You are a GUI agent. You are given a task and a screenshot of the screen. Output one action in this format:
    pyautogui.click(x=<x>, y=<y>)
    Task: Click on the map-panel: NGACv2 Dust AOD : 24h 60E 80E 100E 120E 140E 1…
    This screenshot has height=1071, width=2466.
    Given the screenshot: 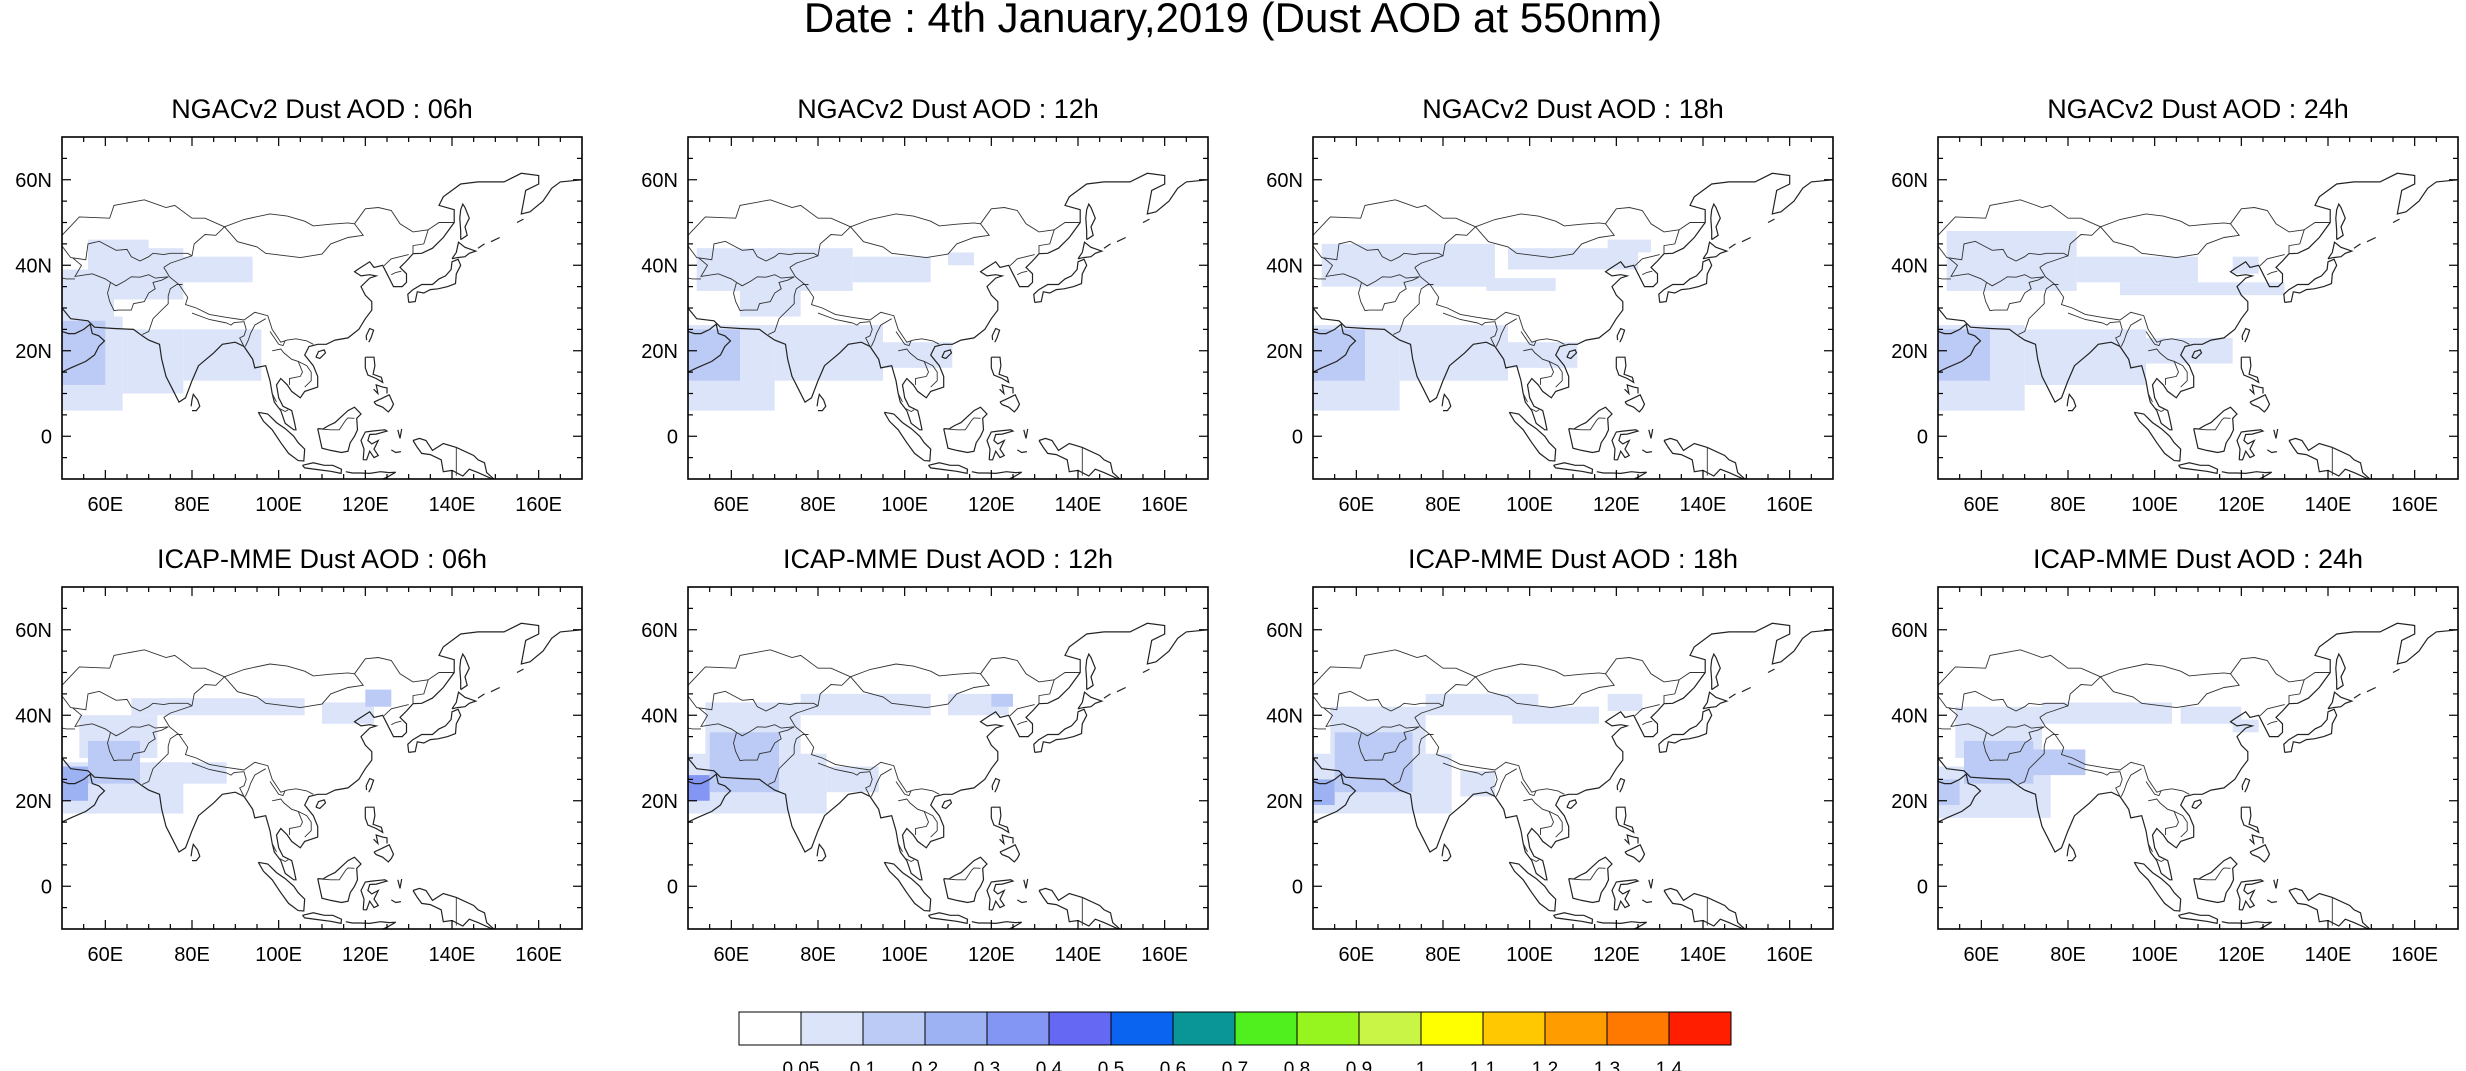 What is the action you would take?
    pyautogui.click(x=2175, y=305)
    